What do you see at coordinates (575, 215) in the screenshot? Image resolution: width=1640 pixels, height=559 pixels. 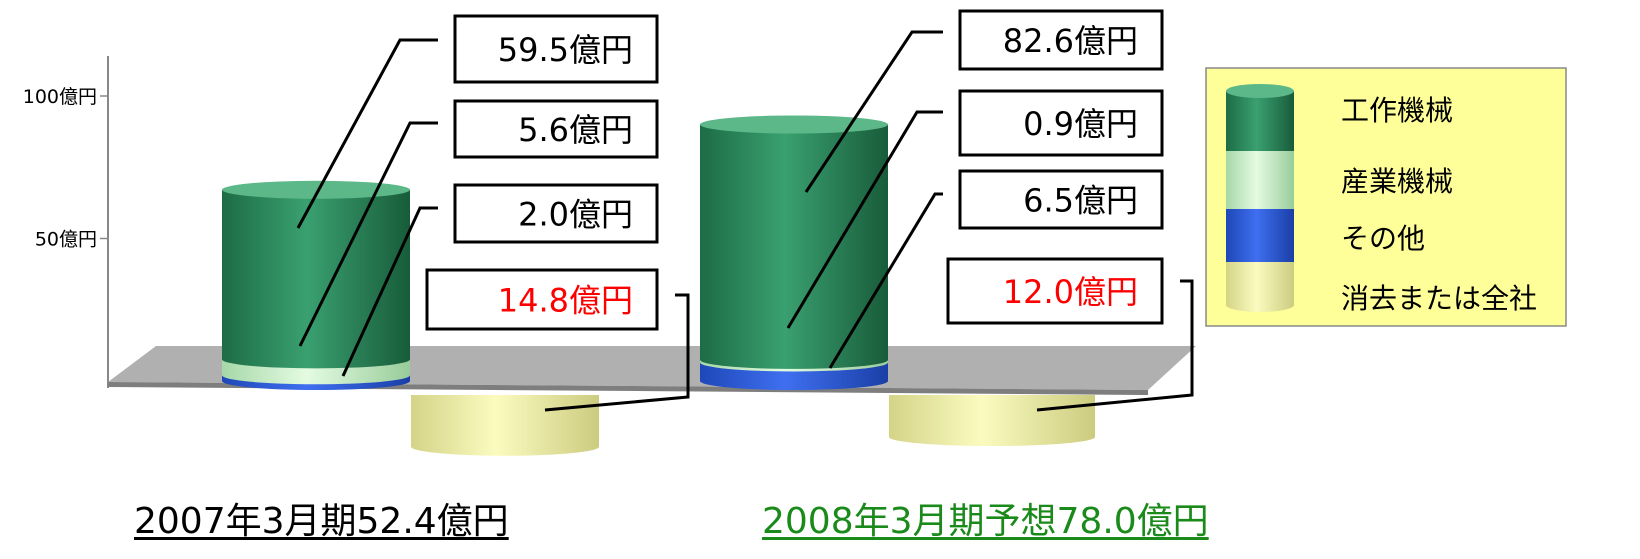 I see `data-label: 2.0億円` at bounding box center [575, 215].